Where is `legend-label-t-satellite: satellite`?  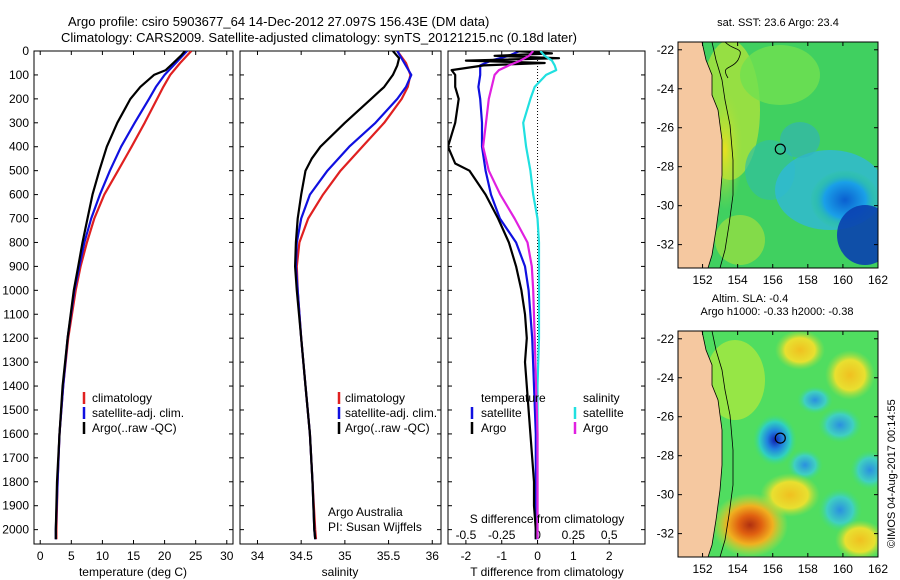 legend-label-t-satellite: satellite is located at coordinates (501, 413).